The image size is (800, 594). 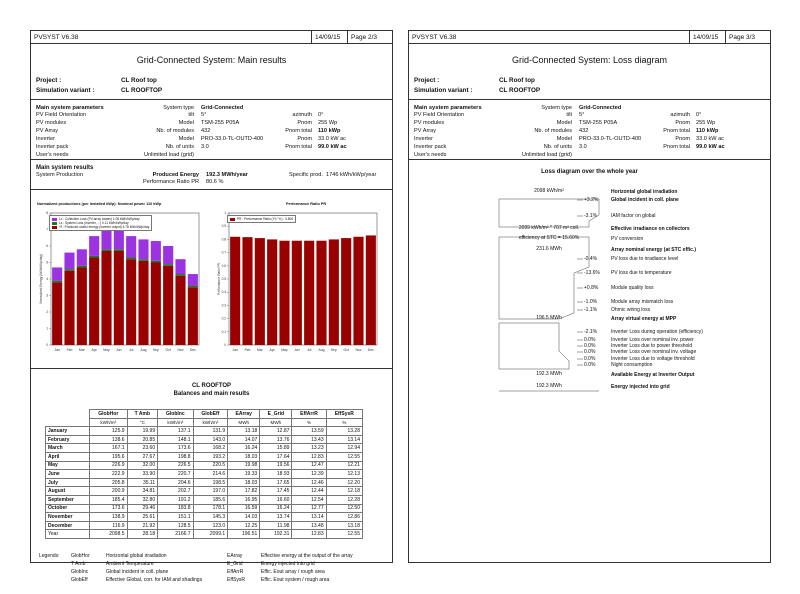 I want to click on param-name: Inverter, so click(x=45, y=139).